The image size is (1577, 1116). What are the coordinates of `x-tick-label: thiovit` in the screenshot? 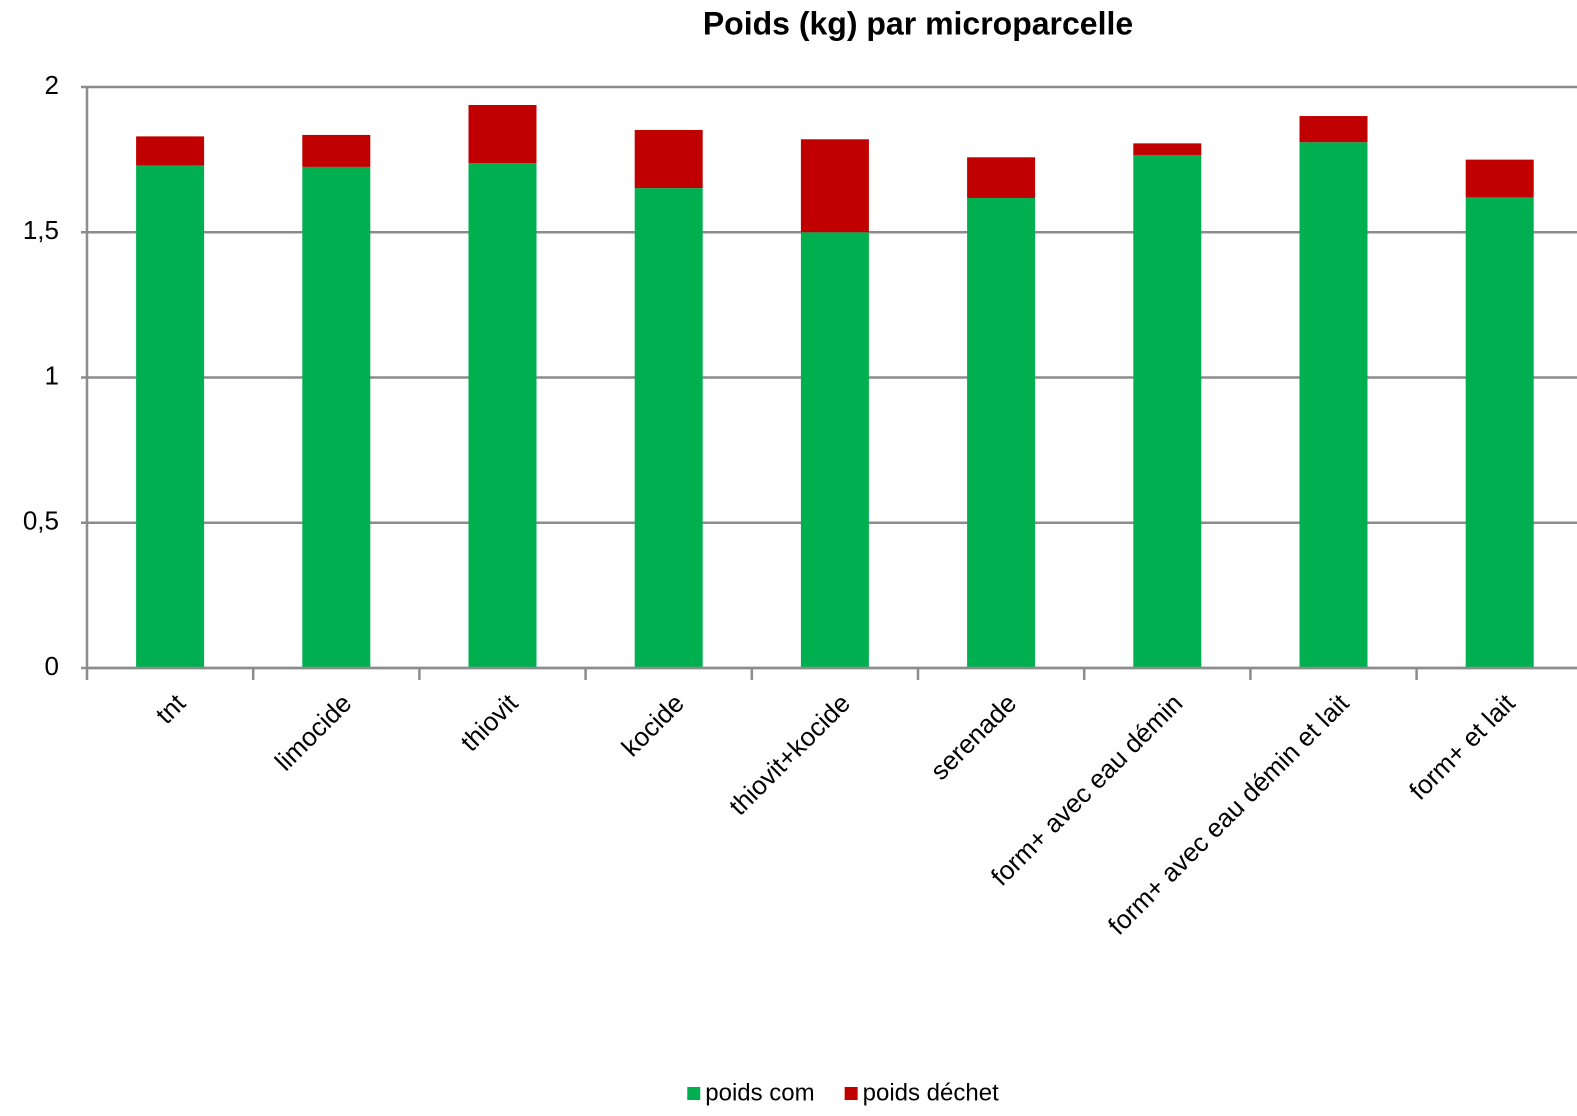 It's located at (489, 722).